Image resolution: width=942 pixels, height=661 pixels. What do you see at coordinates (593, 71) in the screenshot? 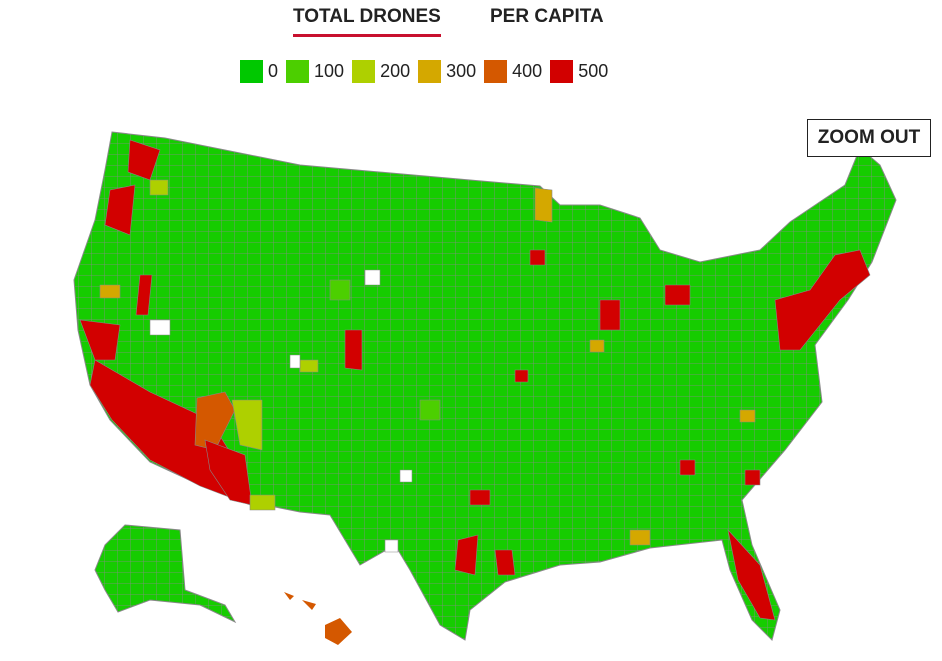
I see `legend-label: 500` at bounding box center [593, 71].